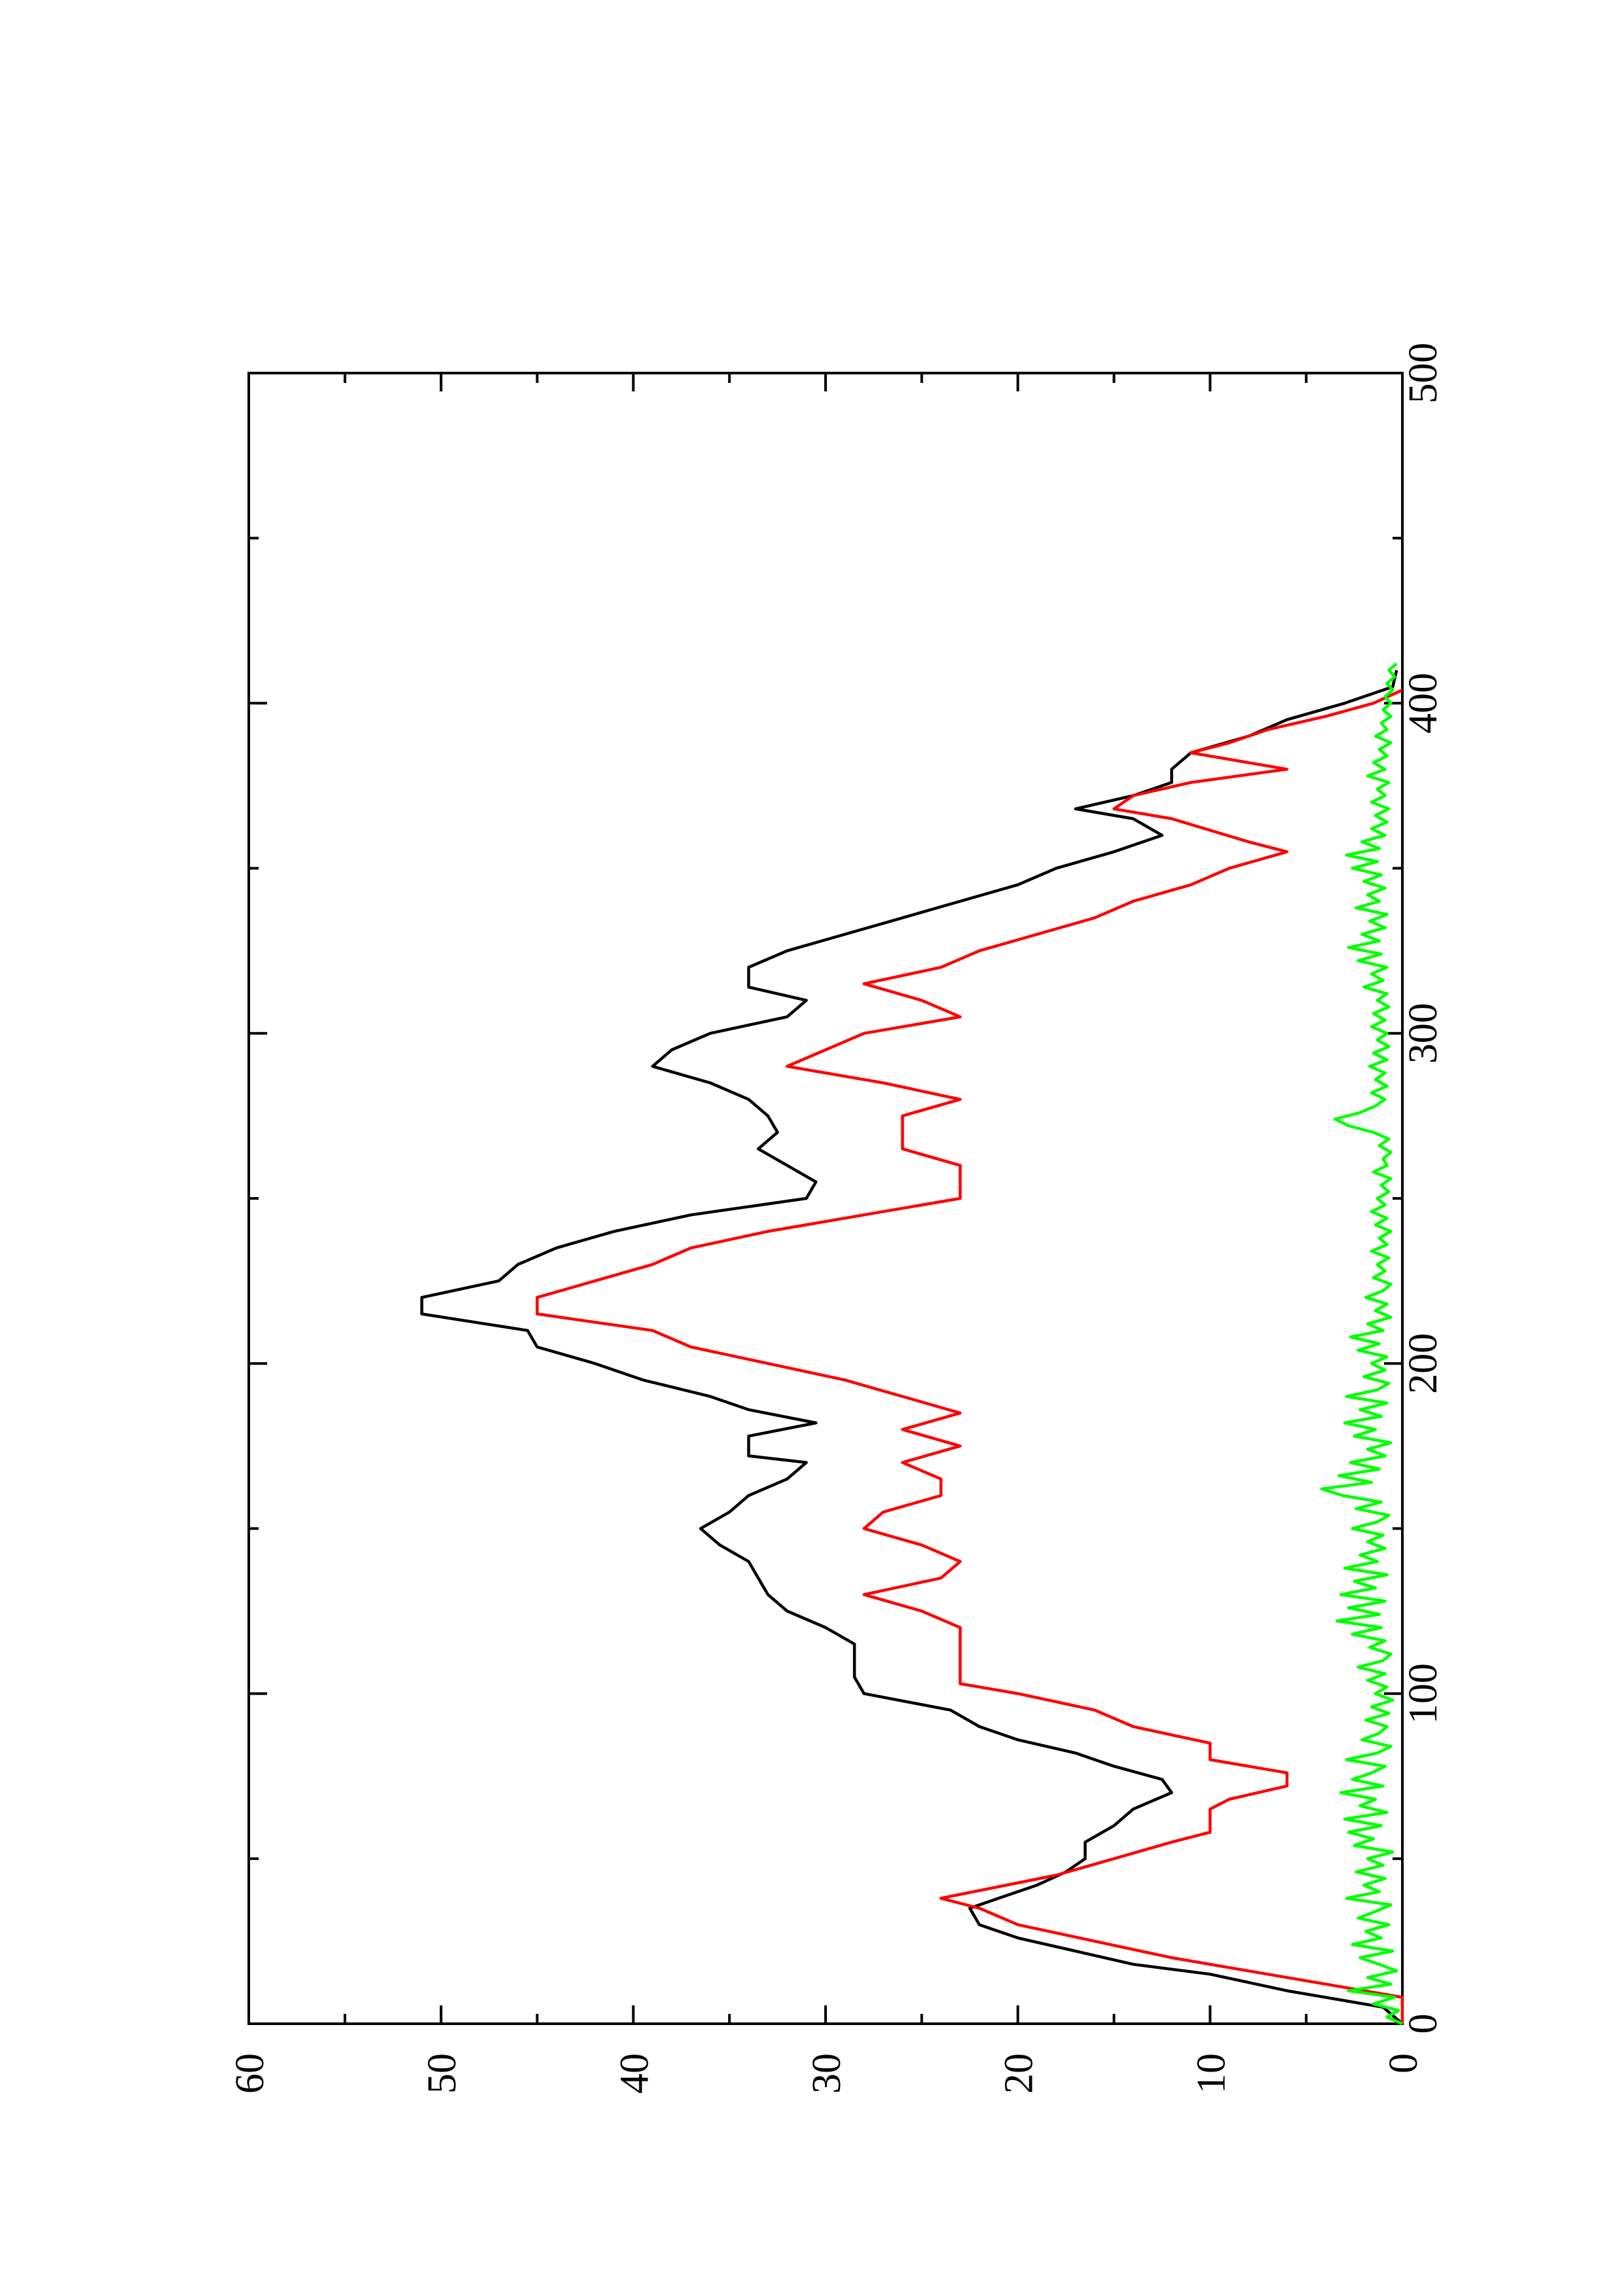  What do you see at coordinates (250, 2073) in the screenshot?
I see `y-tick-label: 60` at bounding box center [250, 2073].